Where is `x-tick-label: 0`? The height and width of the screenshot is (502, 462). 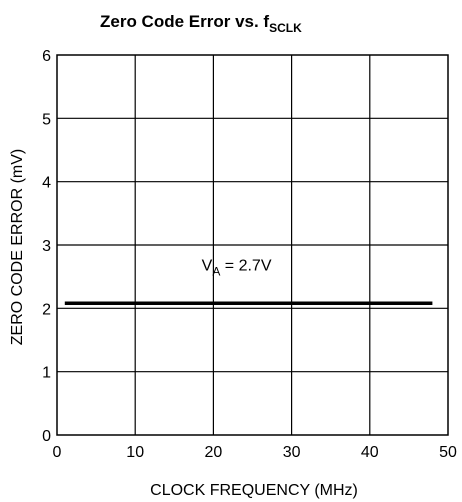
x-tick-label: 0 is located at coordinates (57, 452).